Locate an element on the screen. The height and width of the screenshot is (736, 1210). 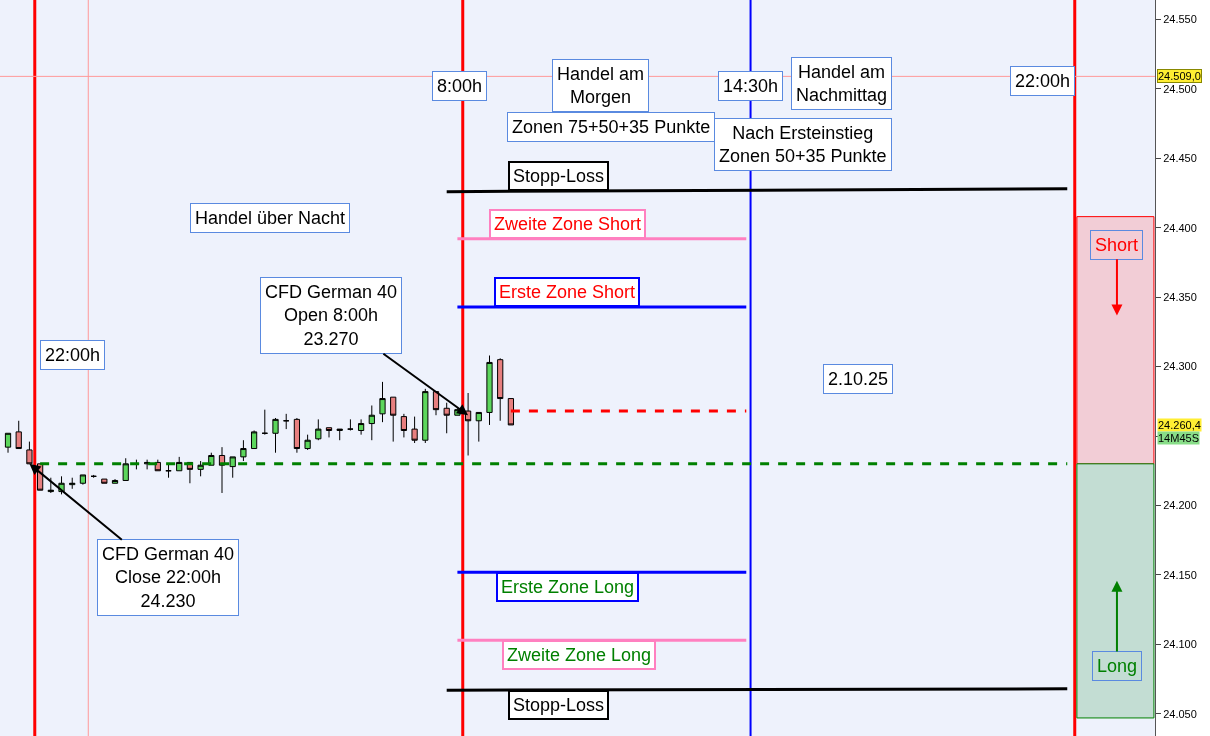
y-tick-label: 24.300 is located at coordinates (1180, 366).